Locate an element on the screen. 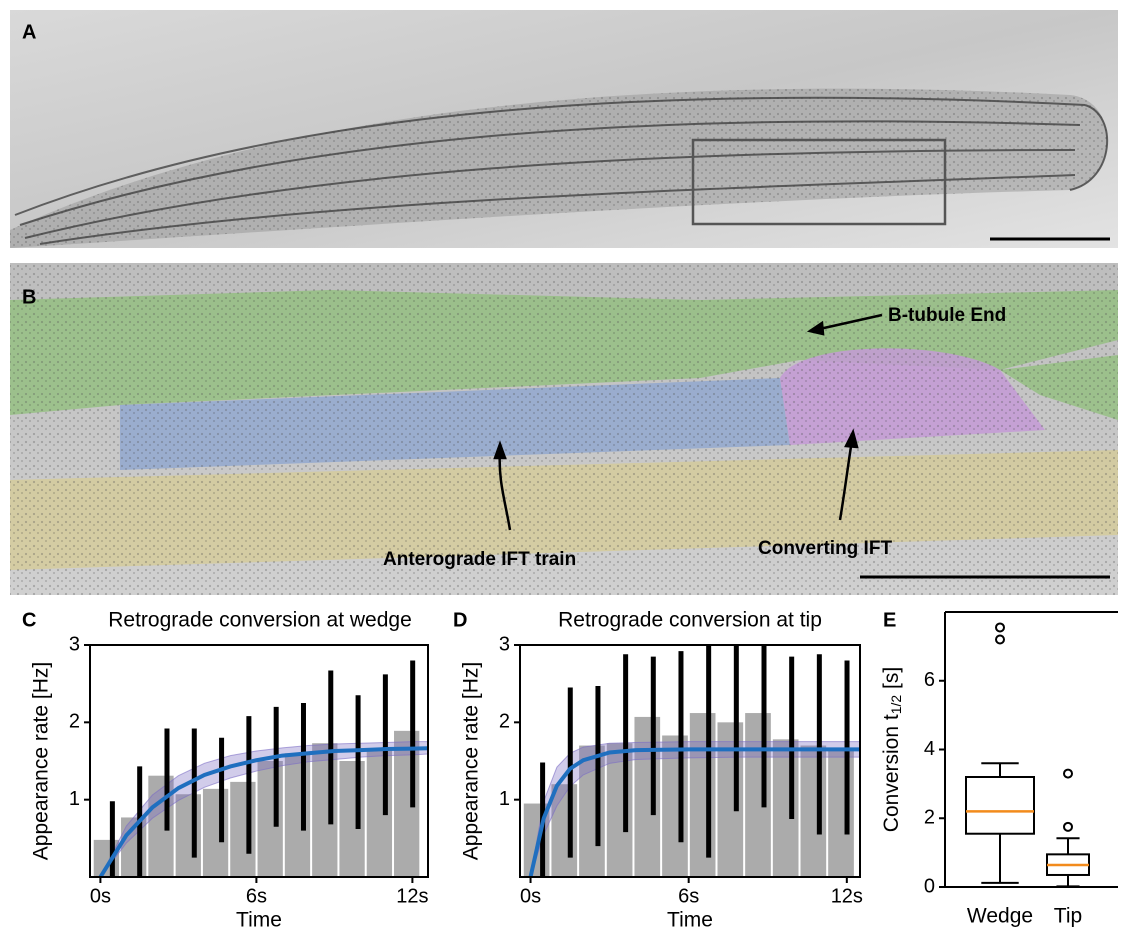 The width and height of the screenshot is (1121, 933). y-axis-label-sub: 1/2 is located at coordinates (896, 705).